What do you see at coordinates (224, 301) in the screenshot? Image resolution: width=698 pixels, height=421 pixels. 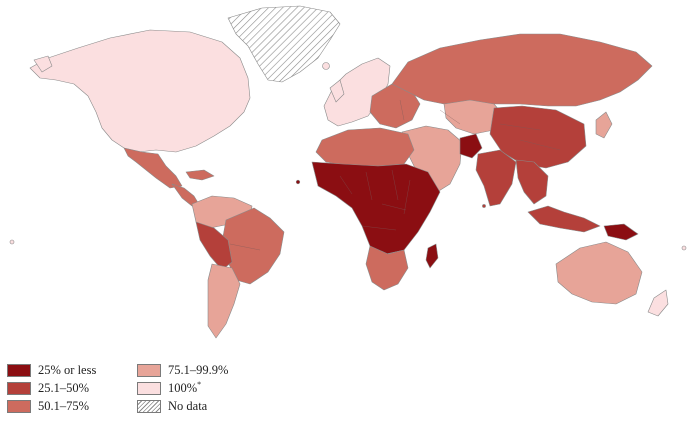 I see `region-southern-cone` at bounding box center [224, 301].